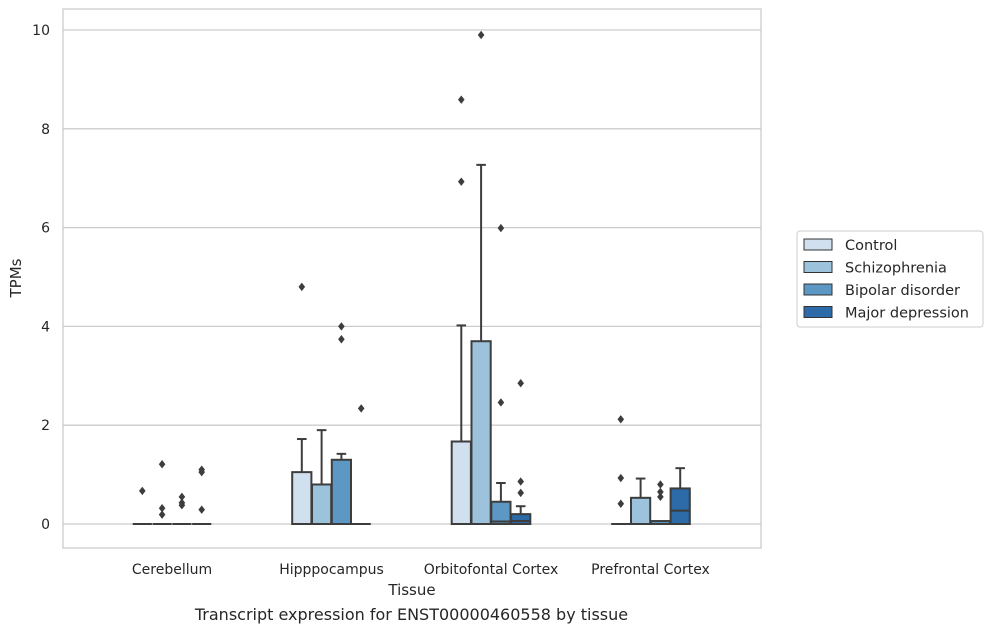 The height and width of the screenshot is (634, 992). I want to click on y-axis: 0 2 4 6 8 10, so click(41, 278).